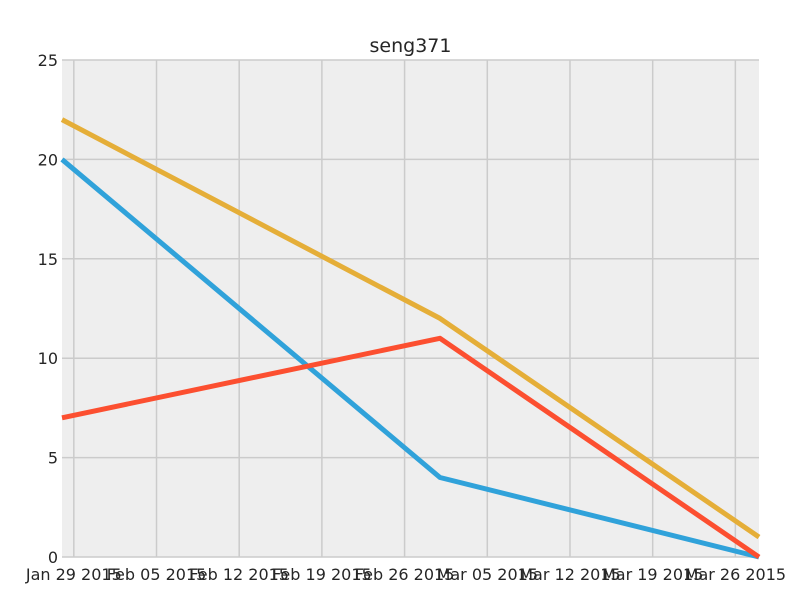 This screenshot has width=800, height=600. I want to click on y-tick-label: 15, so click(48, 259).